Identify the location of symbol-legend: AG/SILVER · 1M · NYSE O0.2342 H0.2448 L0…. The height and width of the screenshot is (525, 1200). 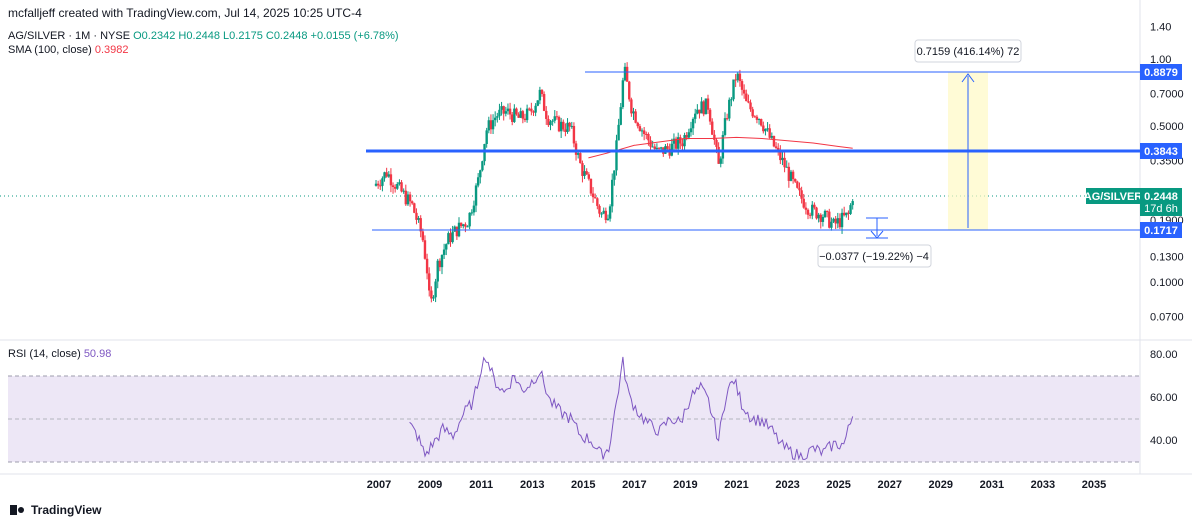
(203, 36).